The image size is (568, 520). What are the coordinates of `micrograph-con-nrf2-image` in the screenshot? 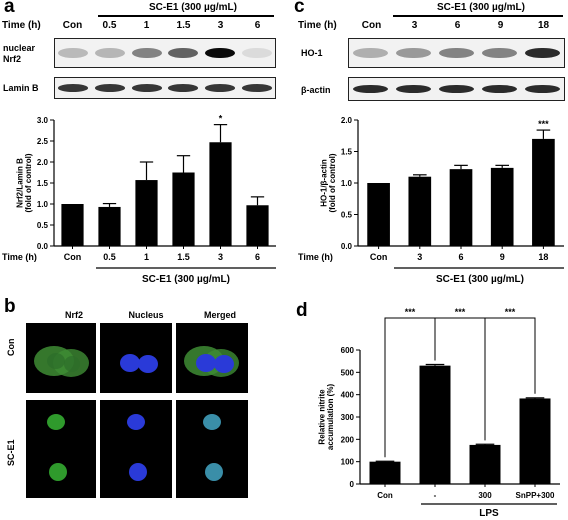 It's located at (61, 361).